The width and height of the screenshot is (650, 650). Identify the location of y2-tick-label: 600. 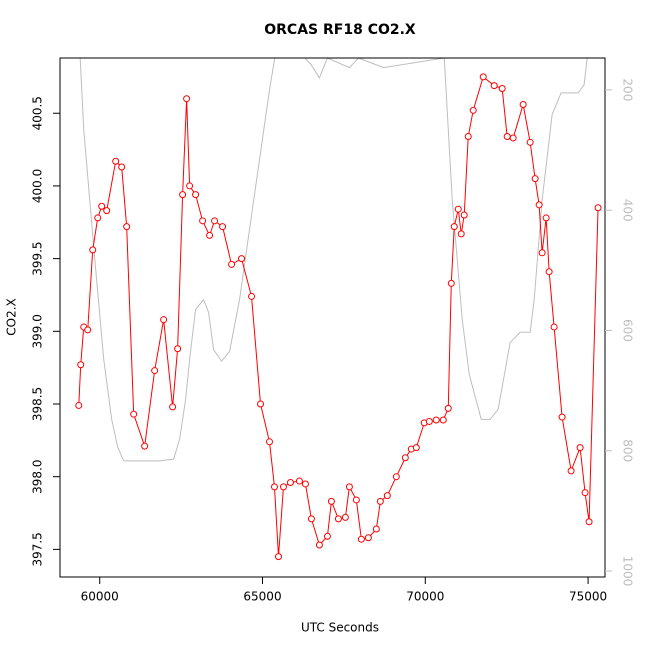
(628, 330).